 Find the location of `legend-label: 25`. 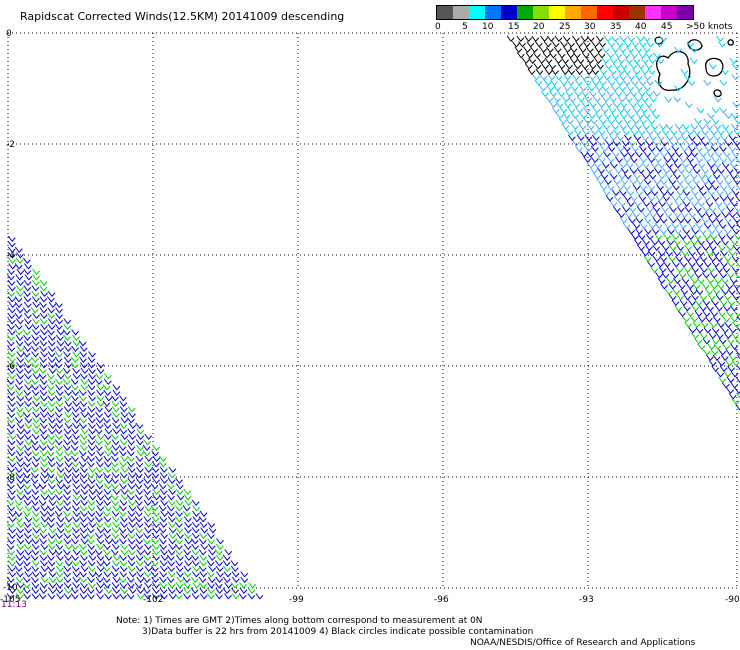

legend-label: 25 is located at coordinates (565, 27).